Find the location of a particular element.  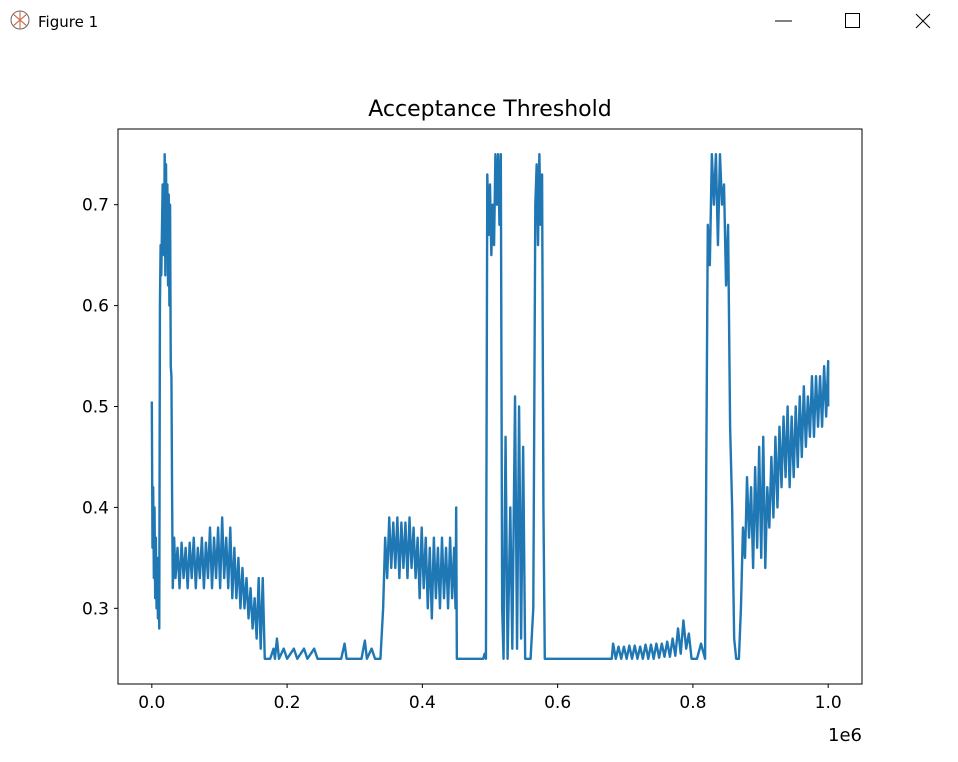

x-tick-label: 0.4 is located at coordinates (422, 703).